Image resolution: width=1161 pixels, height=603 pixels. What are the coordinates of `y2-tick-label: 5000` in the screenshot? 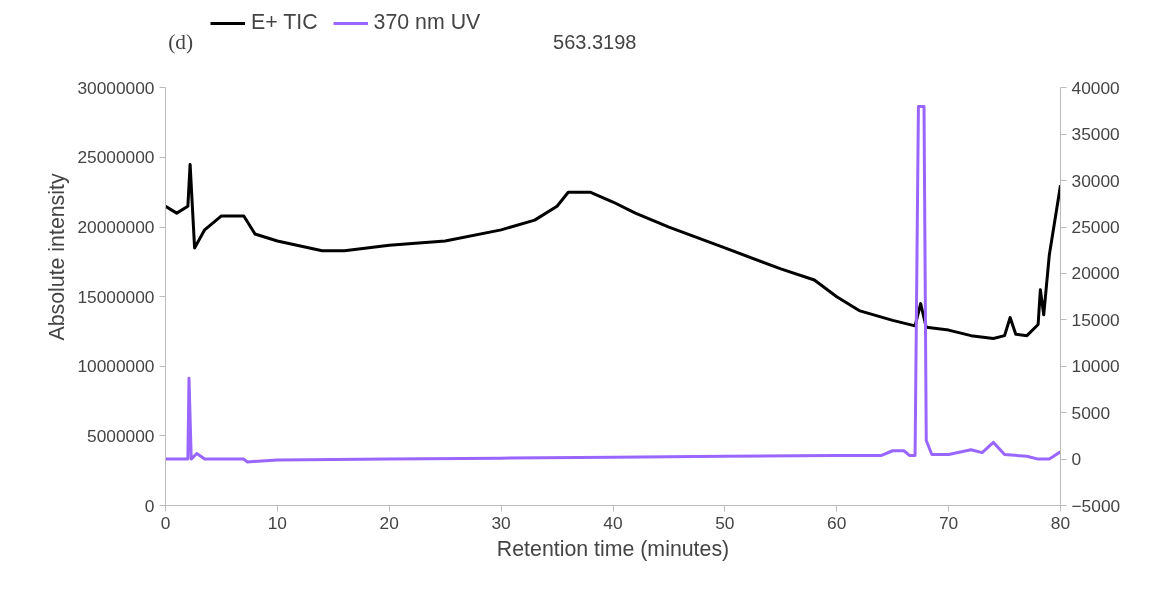 It's located at (1091, 412).